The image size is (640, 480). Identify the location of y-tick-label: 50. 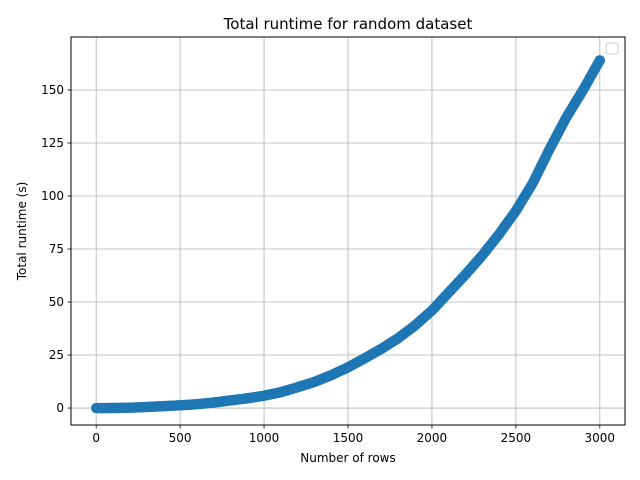
(56, 302).